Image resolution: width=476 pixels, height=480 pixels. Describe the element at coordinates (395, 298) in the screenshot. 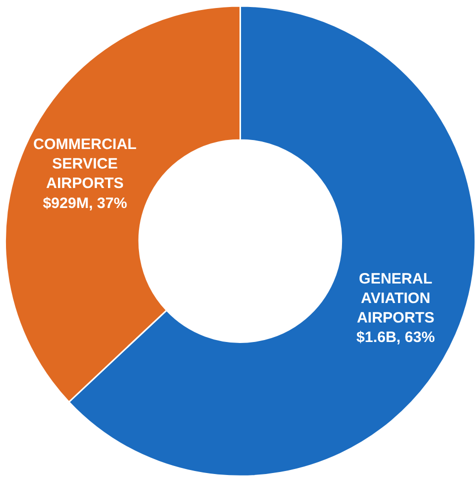

I see `slice-label: GENERAL AVIATION AIRPORTS` at that location.